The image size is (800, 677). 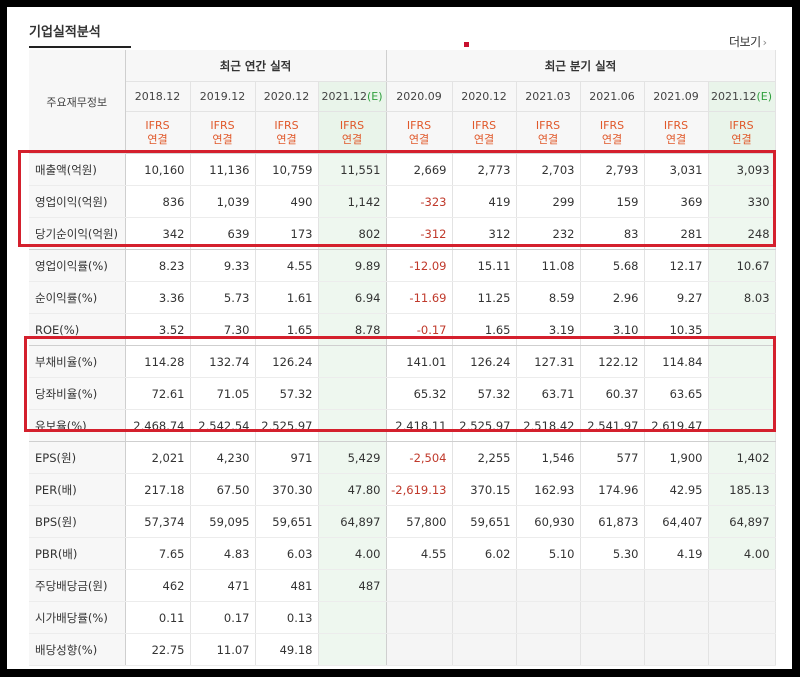 What do you see at coordinates (77, 201) in the screenshot?
I see `row-label: 영업이익(억원)` at bounding box center [77, 201].